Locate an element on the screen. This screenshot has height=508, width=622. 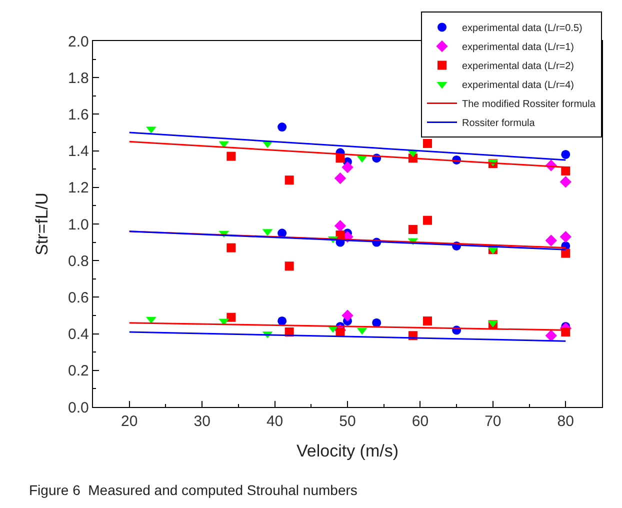
x-tick-label: 40 is located at coordinates (275, 421).